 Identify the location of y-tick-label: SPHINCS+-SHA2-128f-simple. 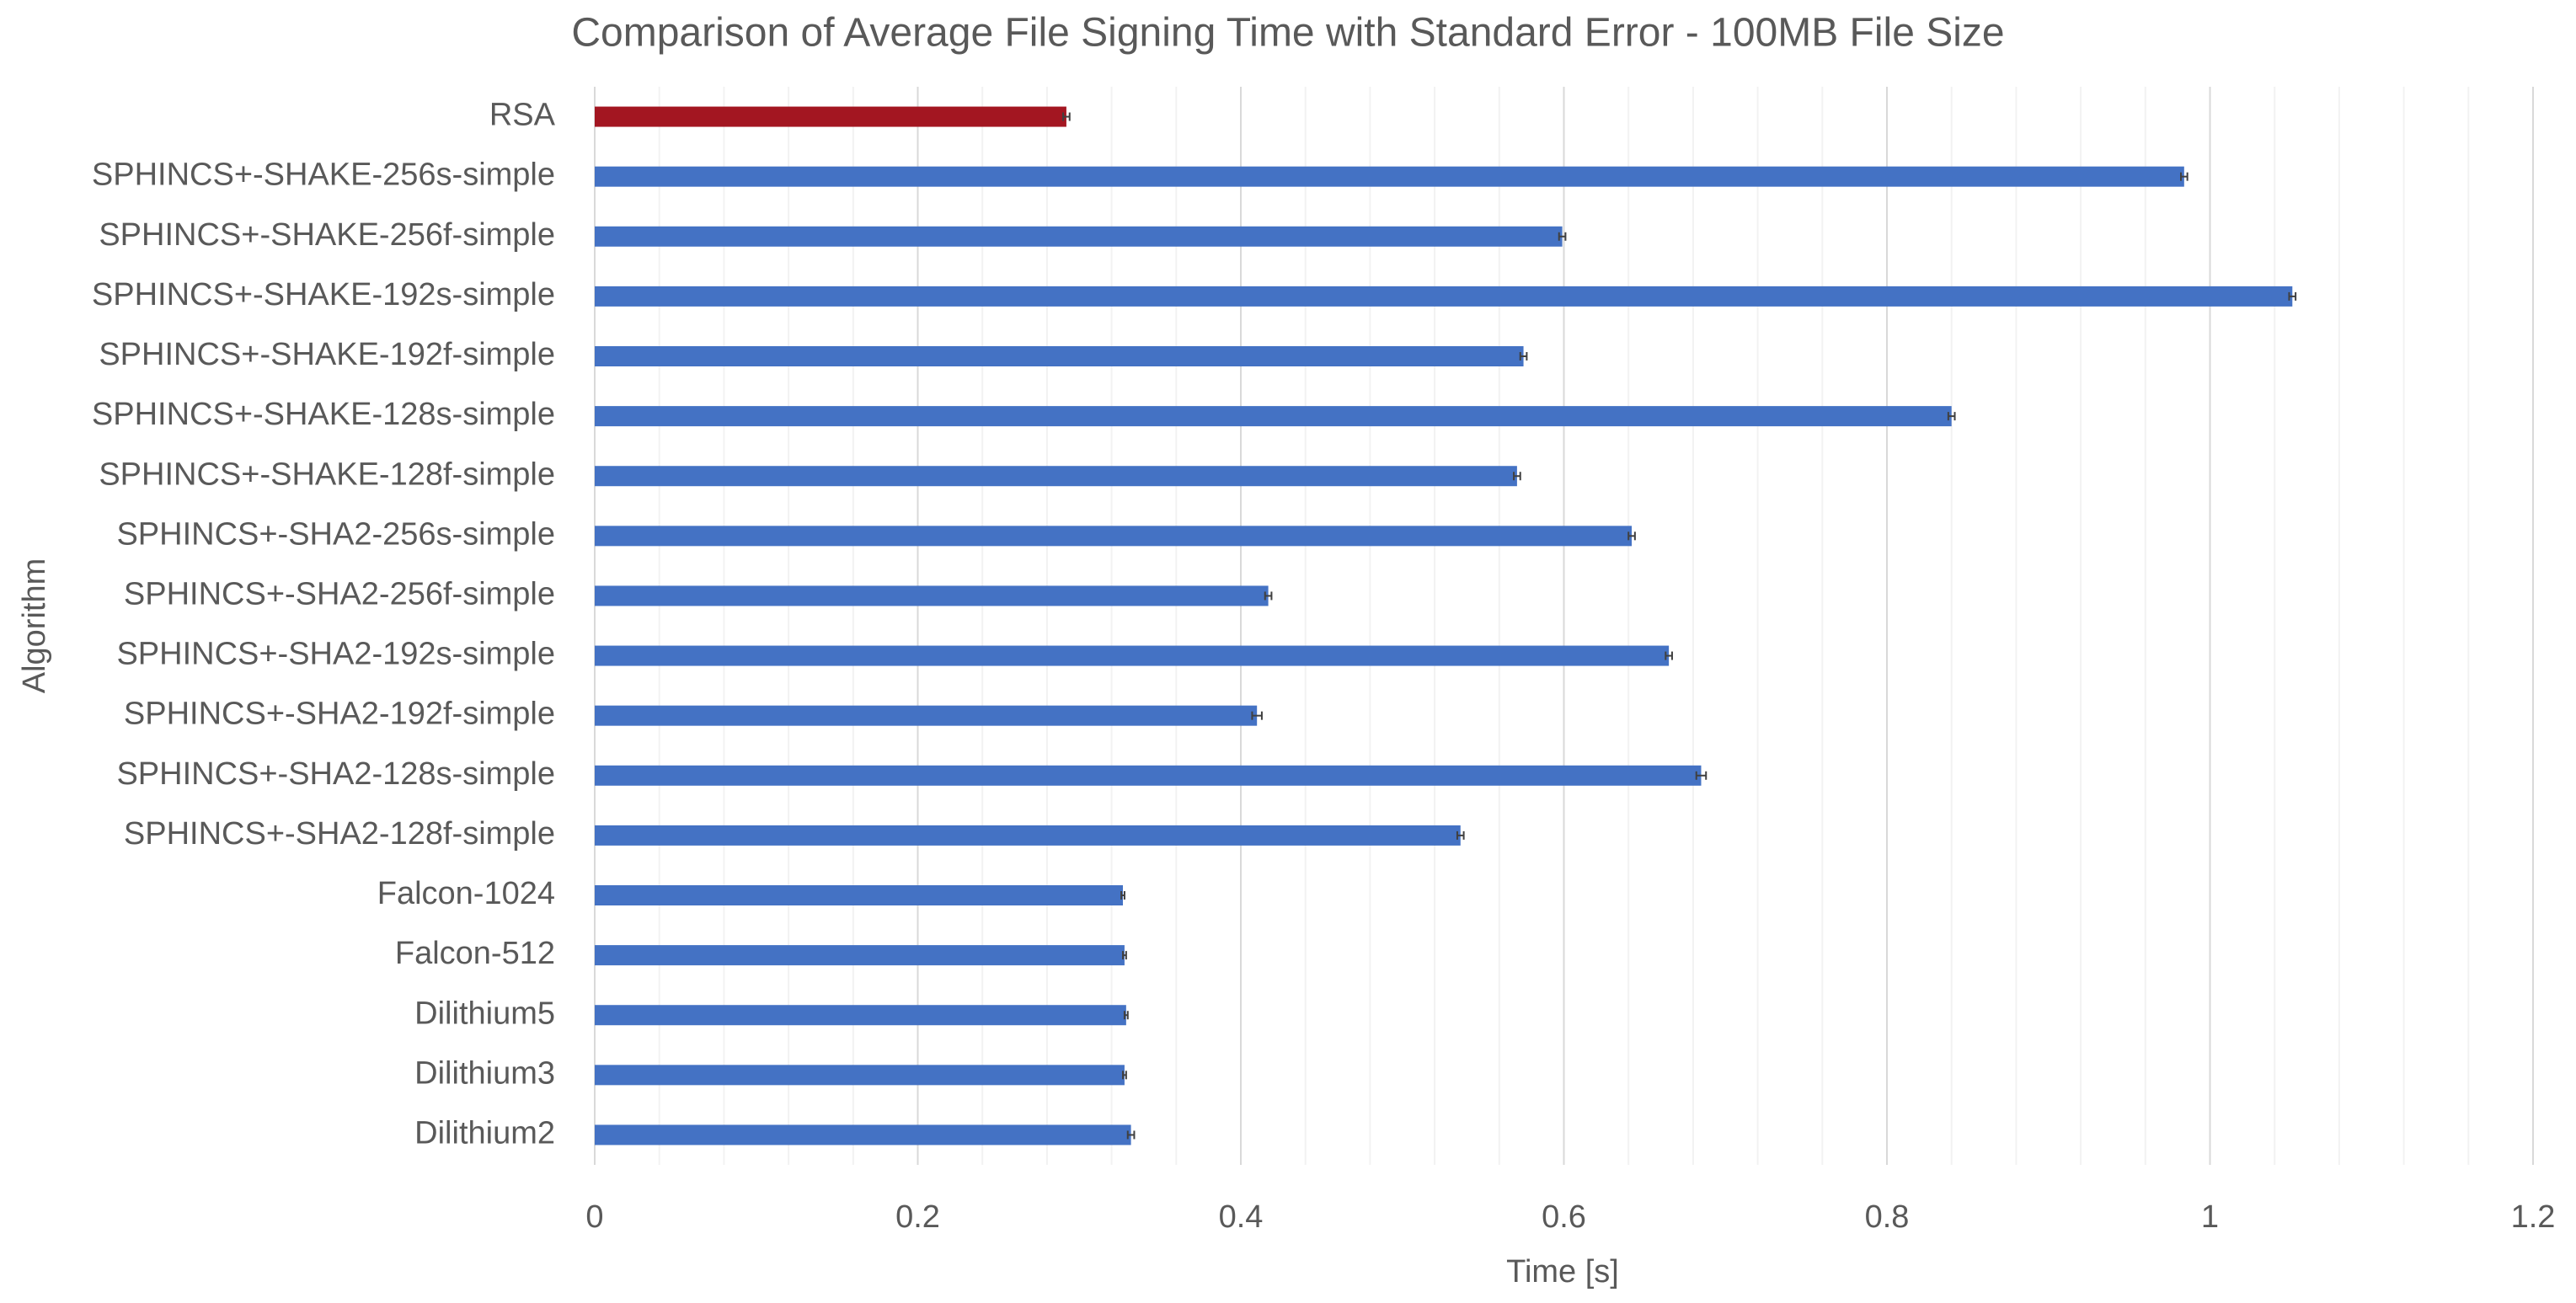
(339, 834).